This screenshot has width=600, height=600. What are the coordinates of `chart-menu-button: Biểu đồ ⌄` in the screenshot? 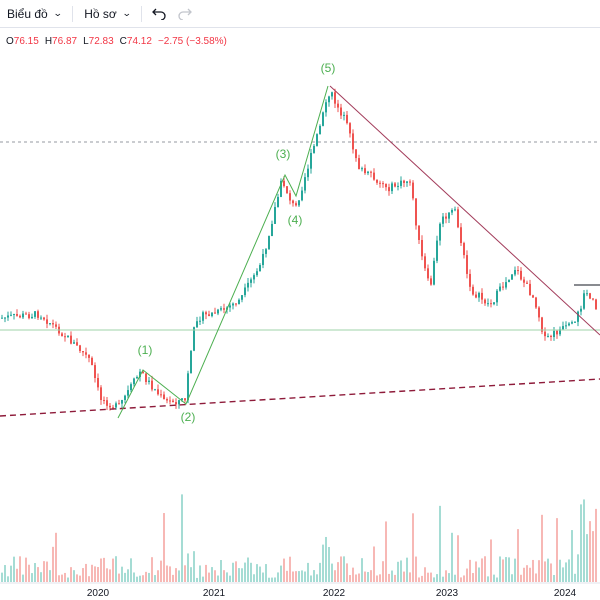 It's located at (34, 14).